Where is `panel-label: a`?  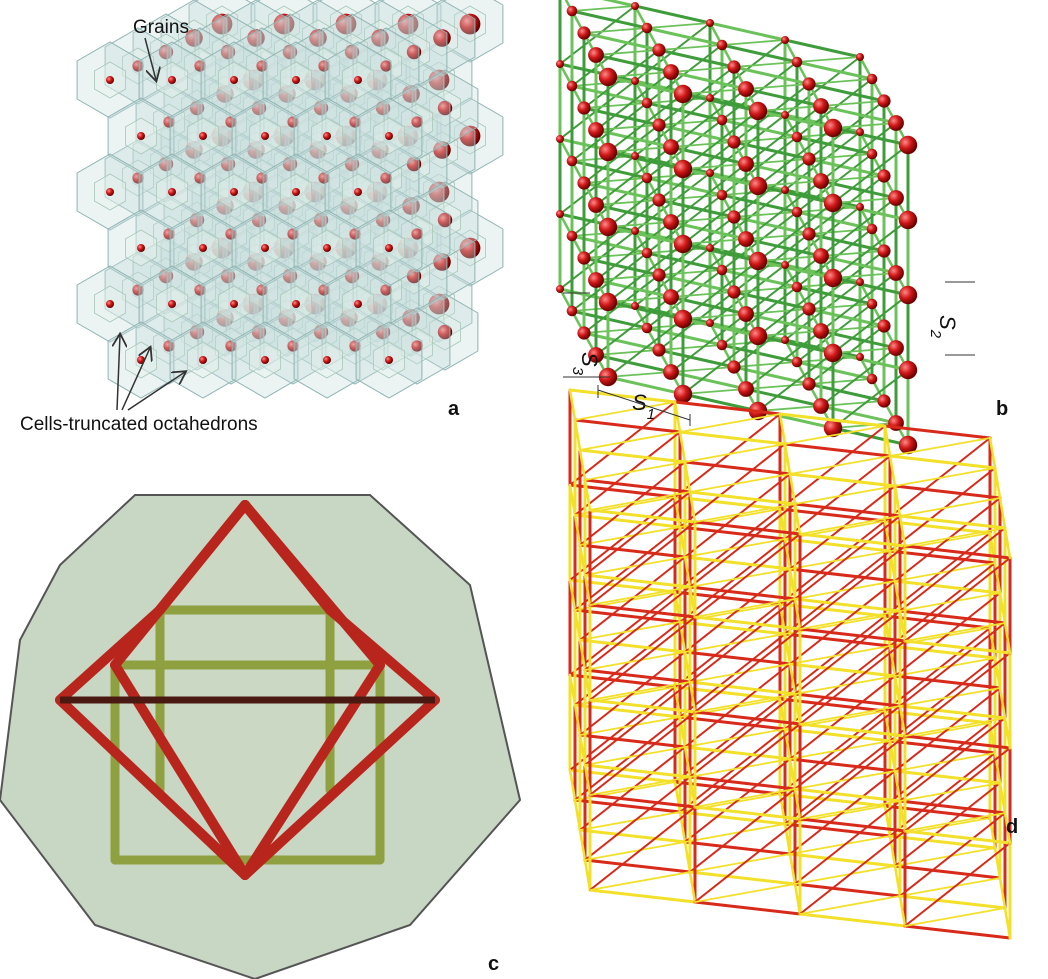
panel-label: a is located at coordinates (454, 409).